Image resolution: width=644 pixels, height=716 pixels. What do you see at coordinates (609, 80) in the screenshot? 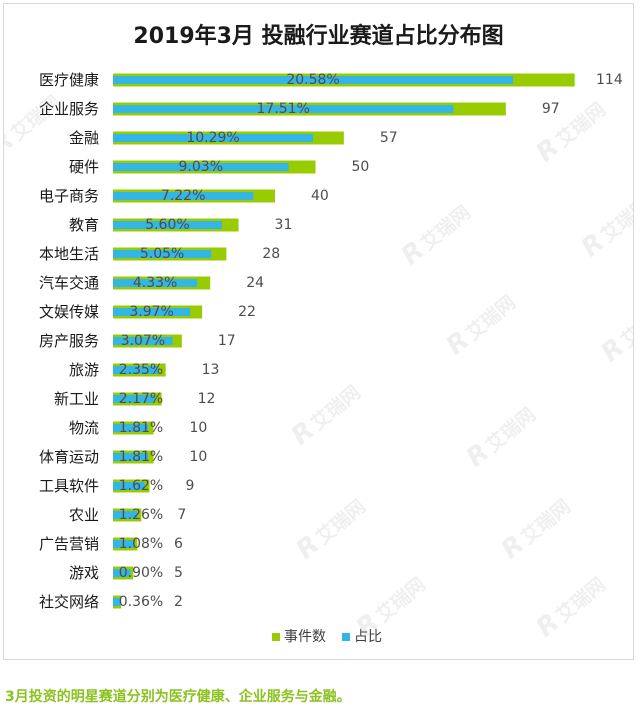
I see `events-label: 114` at bounding box center [609, 80].